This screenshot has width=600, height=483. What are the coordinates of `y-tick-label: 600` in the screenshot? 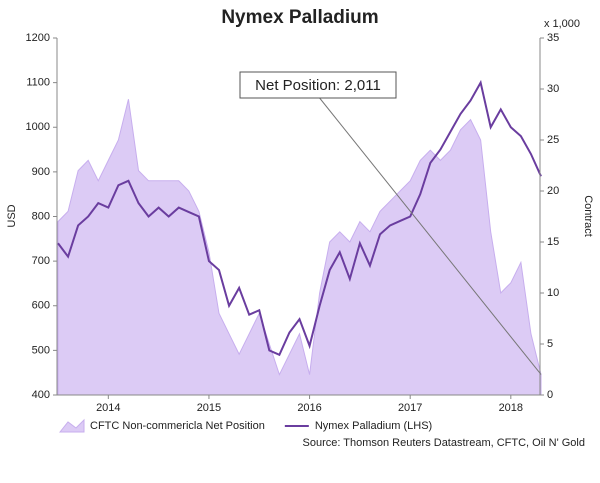 It's located at (41, 306).